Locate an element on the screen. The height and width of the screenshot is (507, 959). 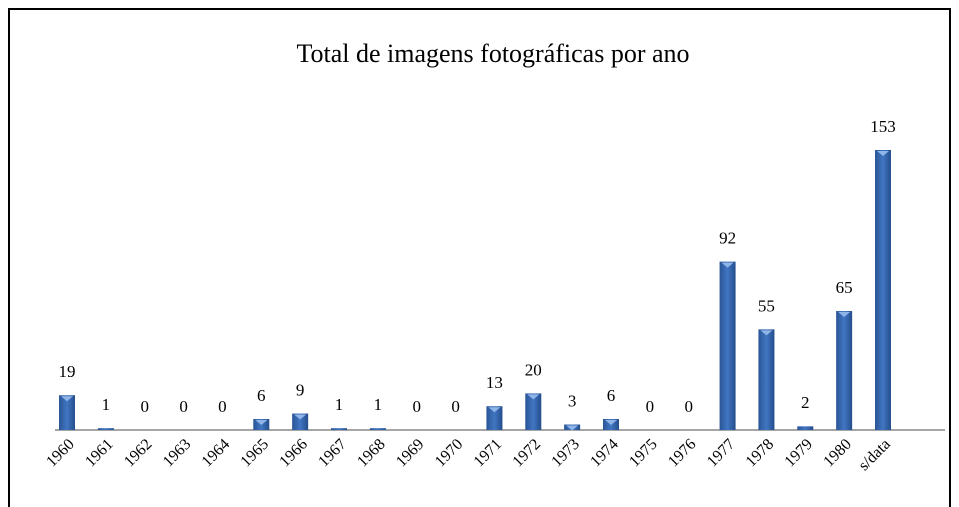
data-label: 3 is located at coordinates (572, 400).